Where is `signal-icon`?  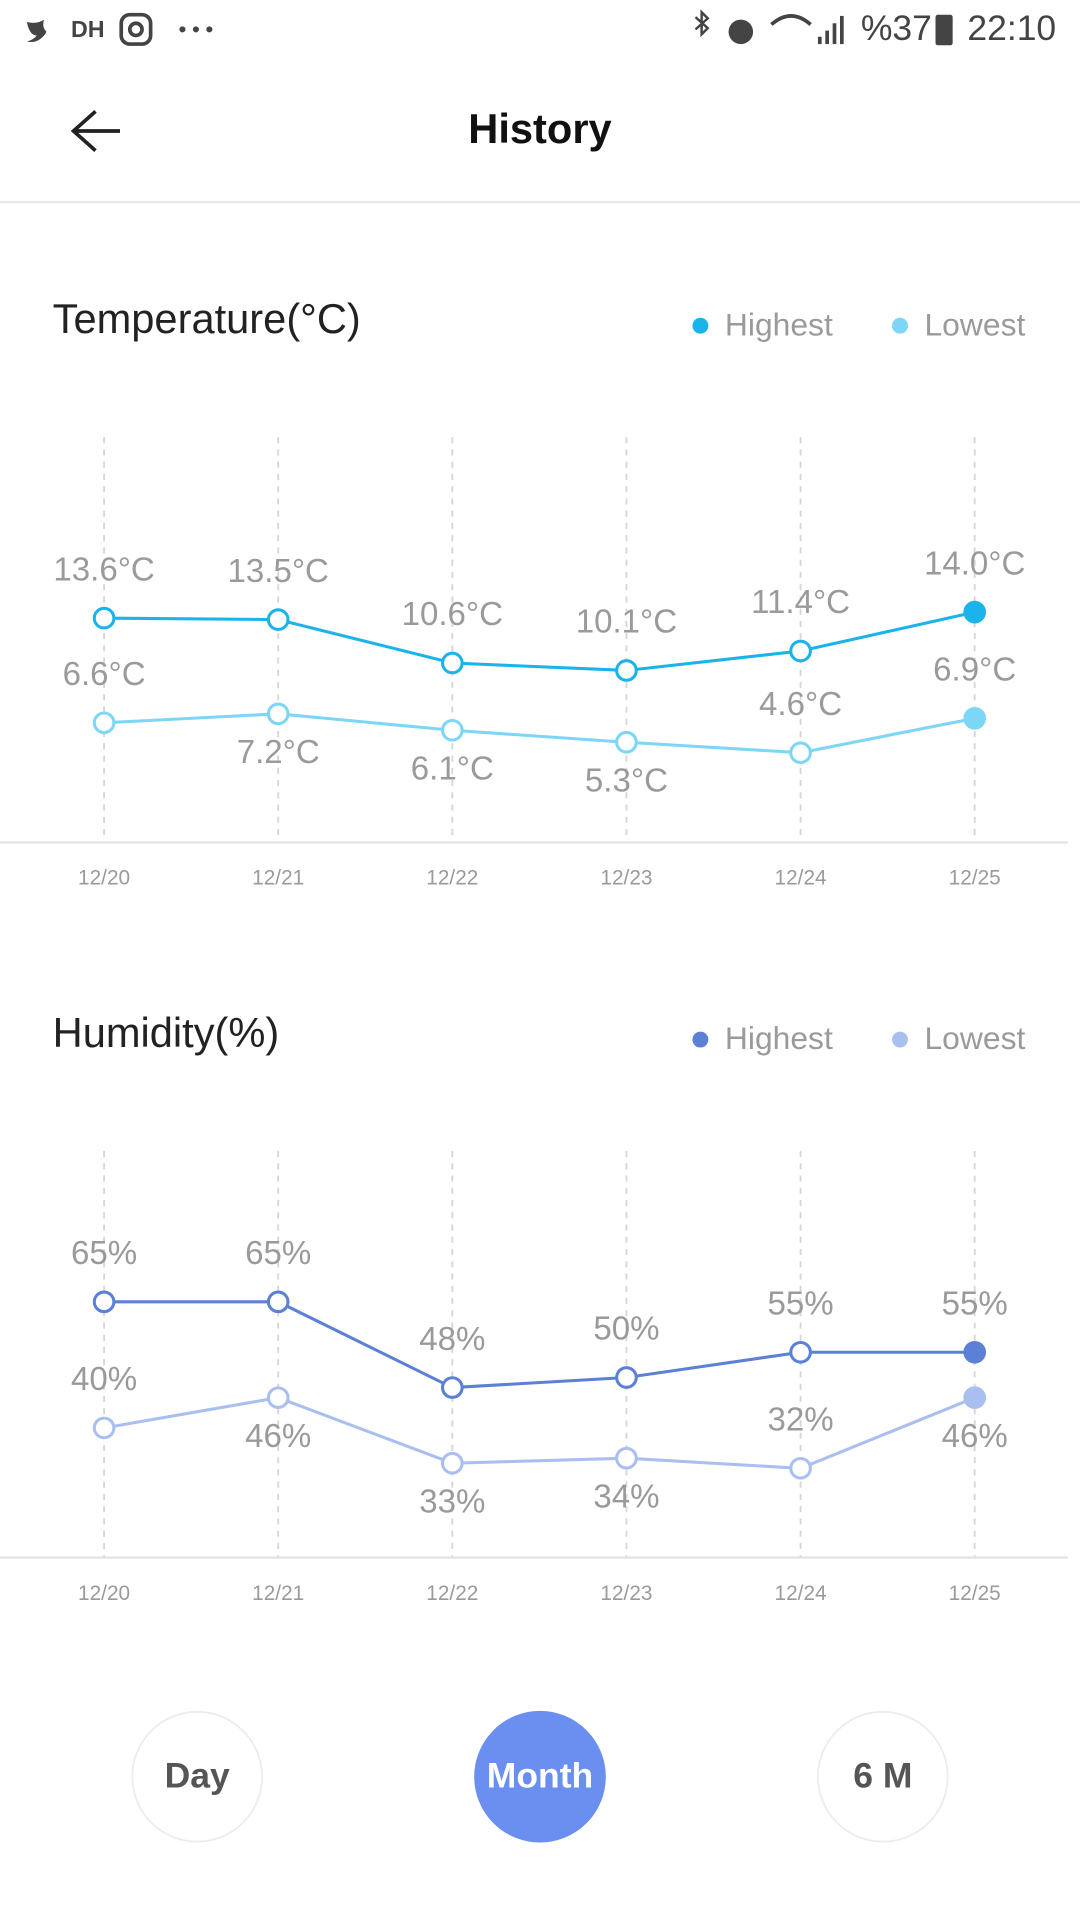 signal-icon is located at coordinates (830, 30).